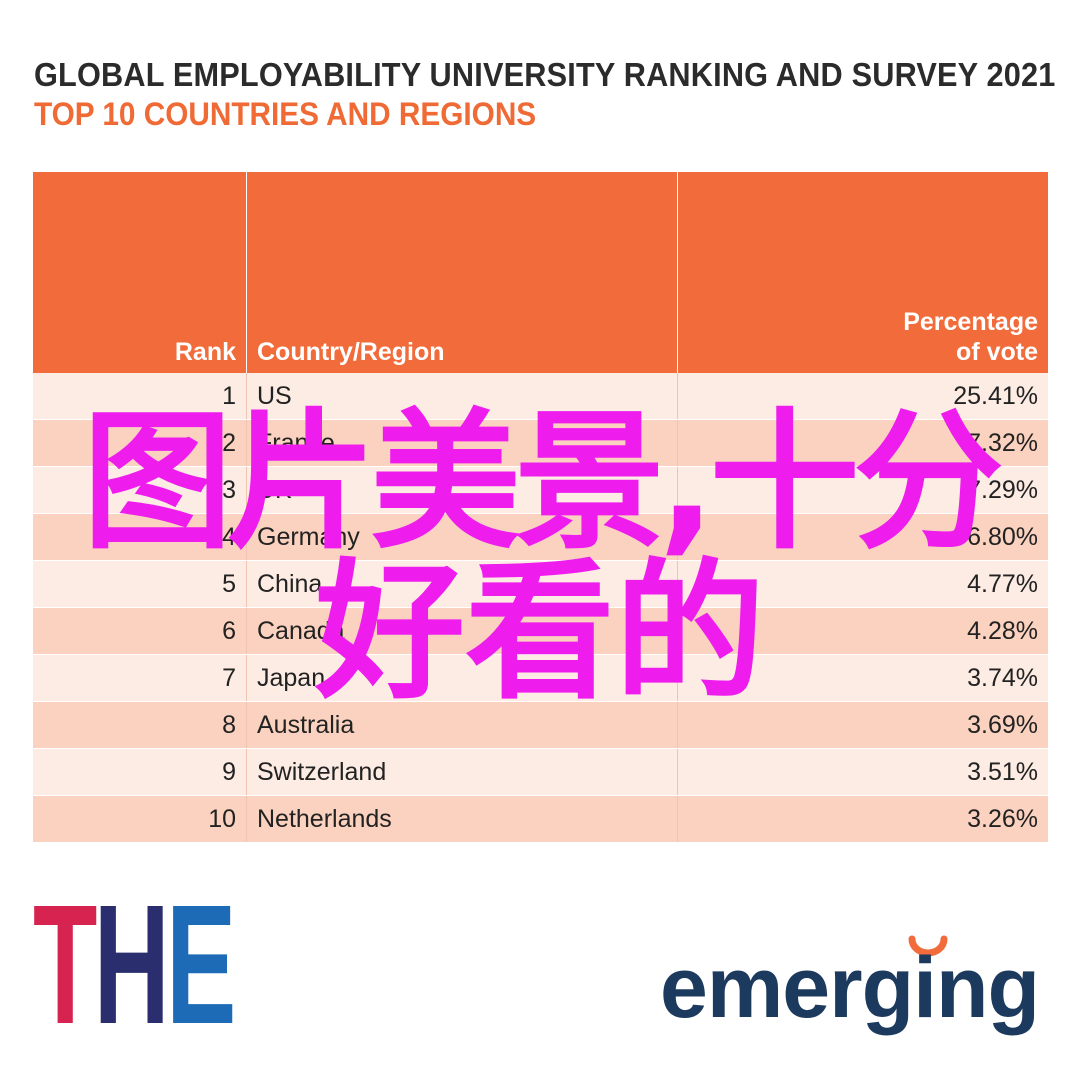 This screenshot has height=1080, width=1080. Describe the element at coordinates (462, 443) in the screenshot. I see `country-cell: France` at that location.